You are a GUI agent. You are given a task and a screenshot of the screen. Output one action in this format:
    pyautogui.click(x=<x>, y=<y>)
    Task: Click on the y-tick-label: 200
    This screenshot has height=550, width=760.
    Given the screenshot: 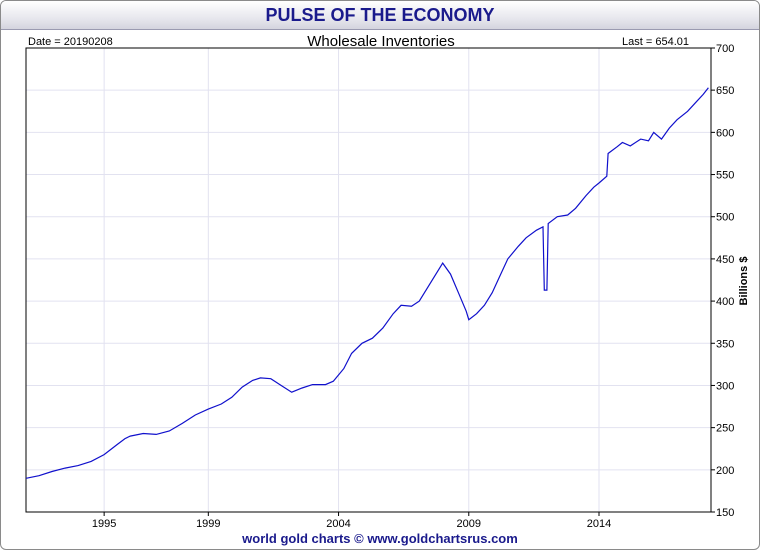 What is the action you would take?
    pyautogui.click(x=725, y=471)
    